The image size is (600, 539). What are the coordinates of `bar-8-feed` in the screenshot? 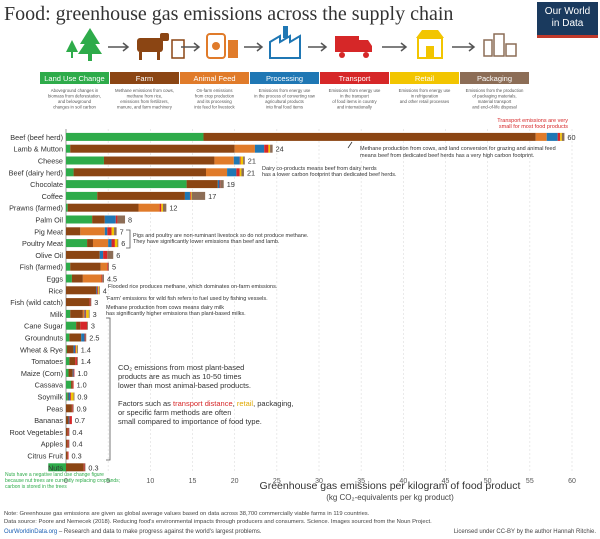 It's located at (92, 231).